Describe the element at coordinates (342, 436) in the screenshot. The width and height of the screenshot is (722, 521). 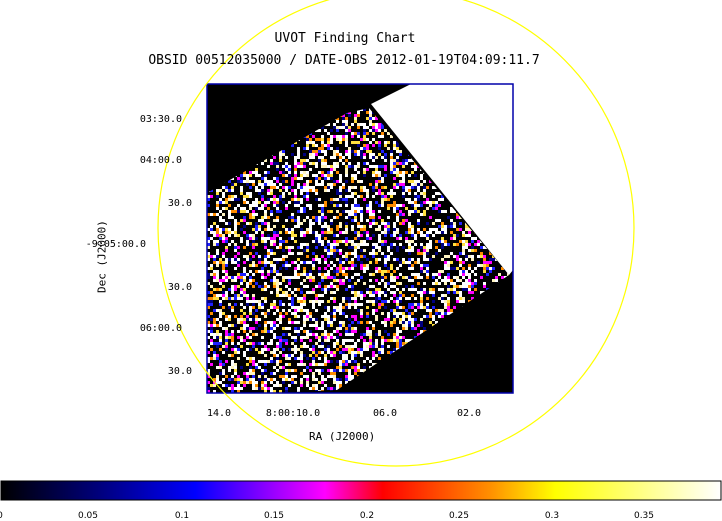
I see `ra-axis-label: RA (J2000)` at that location.